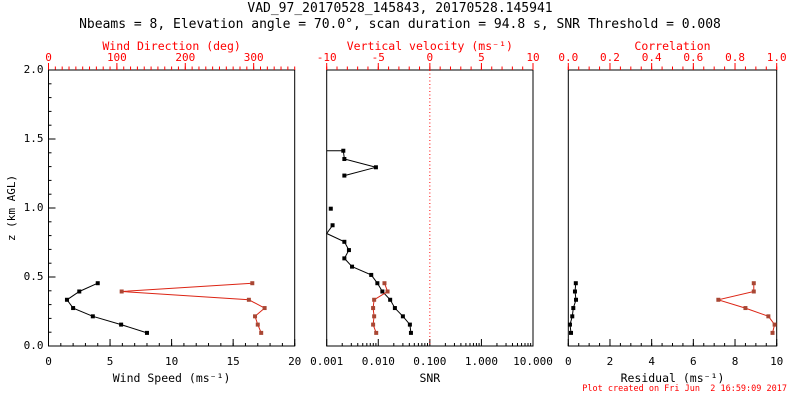 The image size is (800, 400). I want to click on svg-text: 0.2, so click(610, 57).